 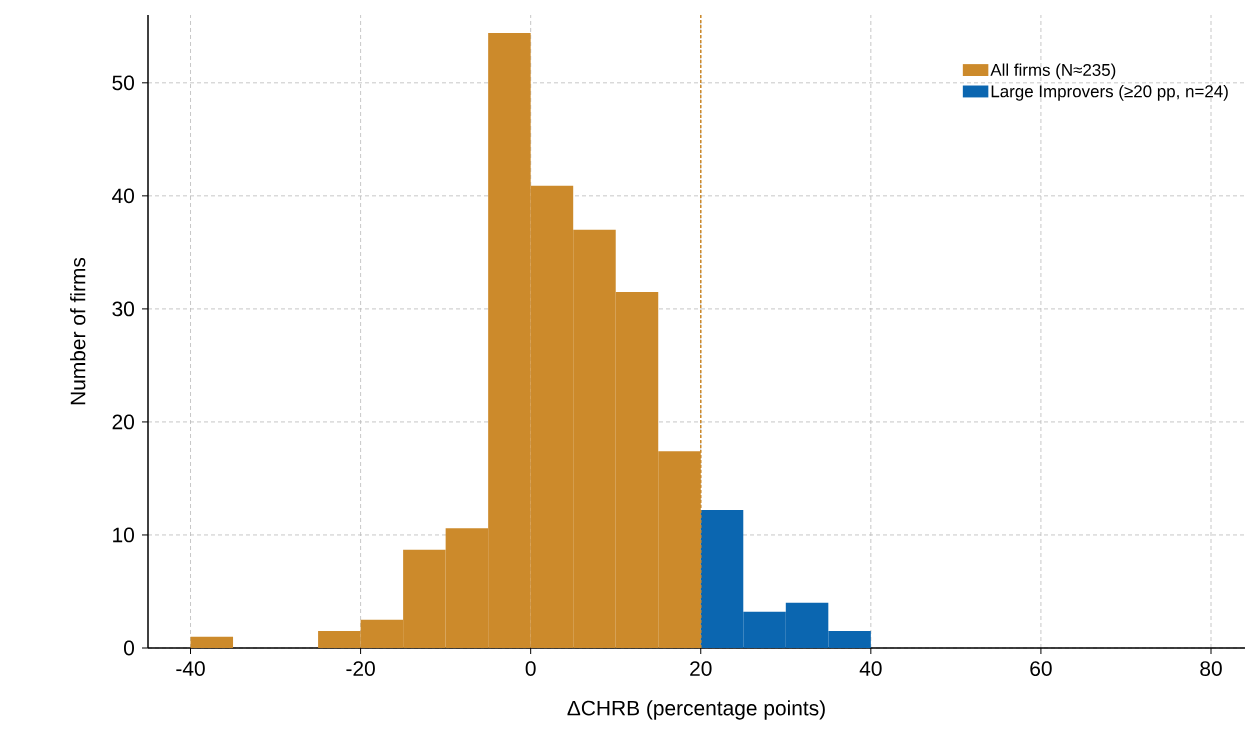 What do you see at coordinates (870, 668) in the screenshot?
I see `x-tick-label: 40` at bounding box center [870, 668].